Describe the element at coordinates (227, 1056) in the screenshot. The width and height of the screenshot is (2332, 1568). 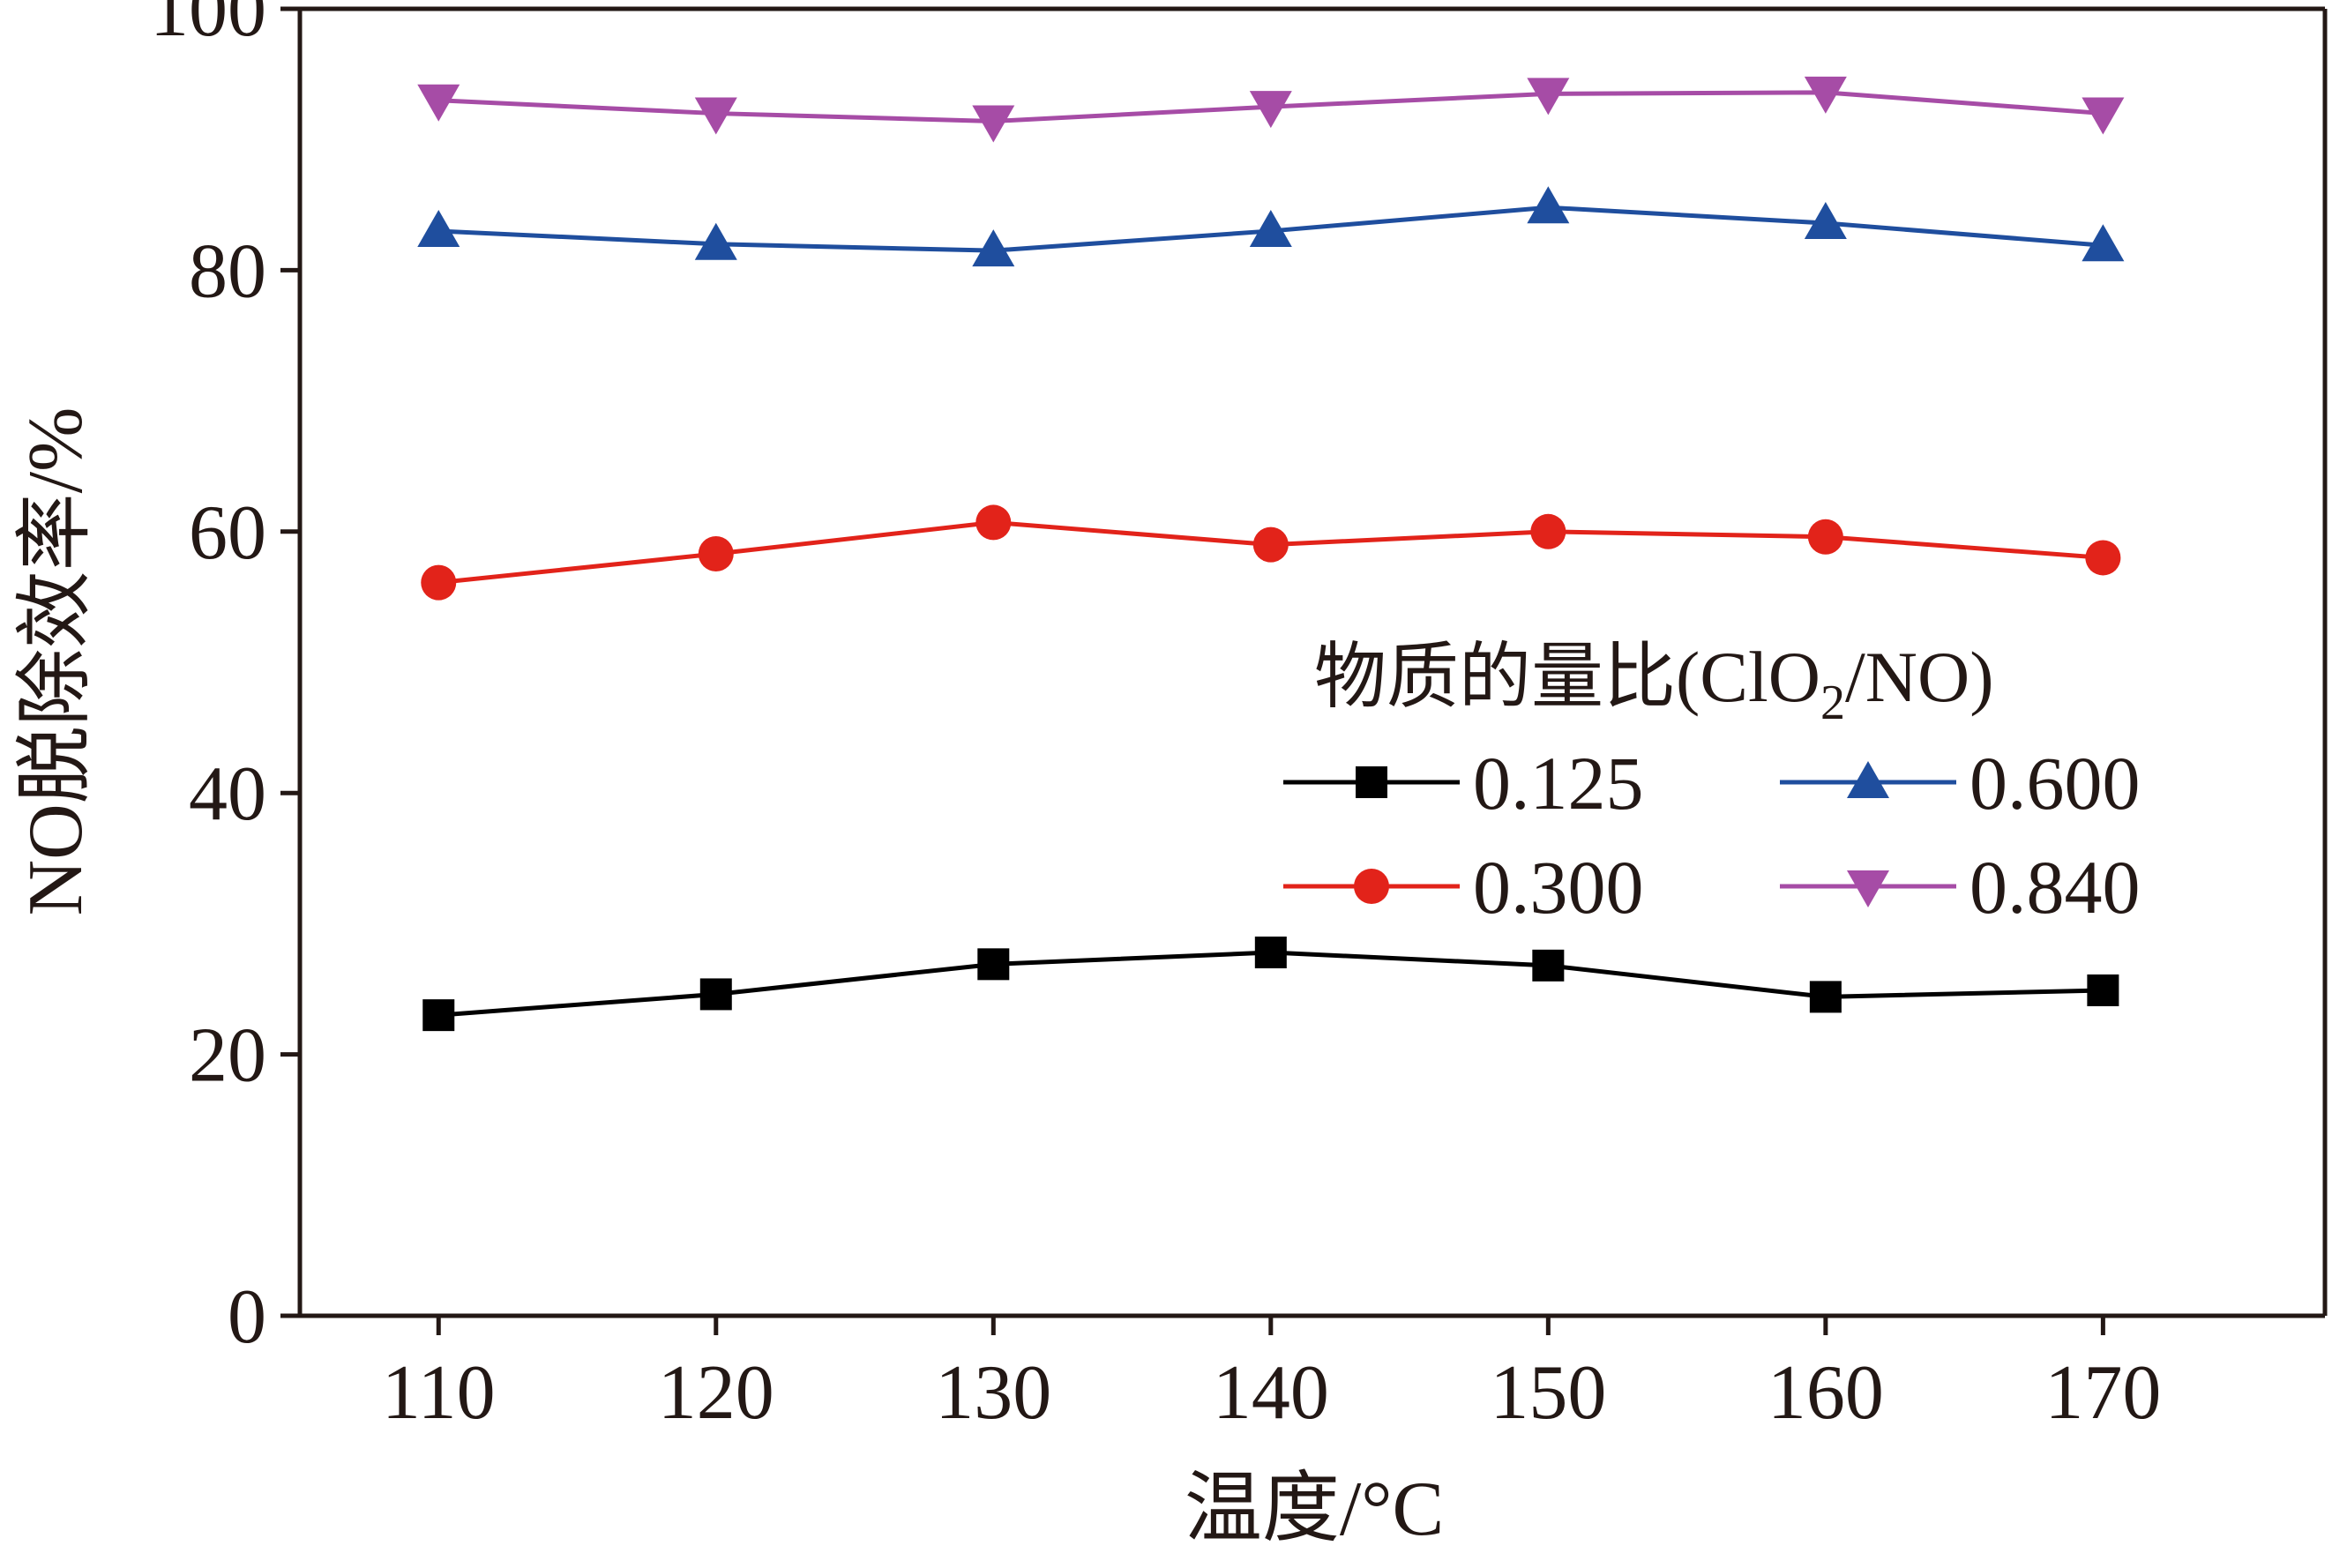
I see `y-tick-label: 20` at that location.